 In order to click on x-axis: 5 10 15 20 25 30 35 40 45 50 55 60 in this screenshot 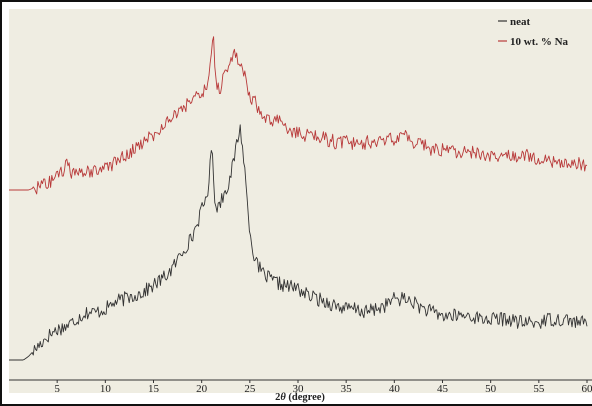, I will do `click(300, 387)`.